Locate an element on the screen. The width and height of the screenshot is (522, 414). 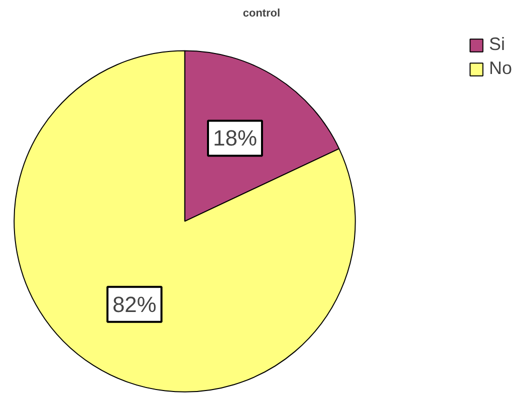
chart-title: control is located at coordinates (261, 14).